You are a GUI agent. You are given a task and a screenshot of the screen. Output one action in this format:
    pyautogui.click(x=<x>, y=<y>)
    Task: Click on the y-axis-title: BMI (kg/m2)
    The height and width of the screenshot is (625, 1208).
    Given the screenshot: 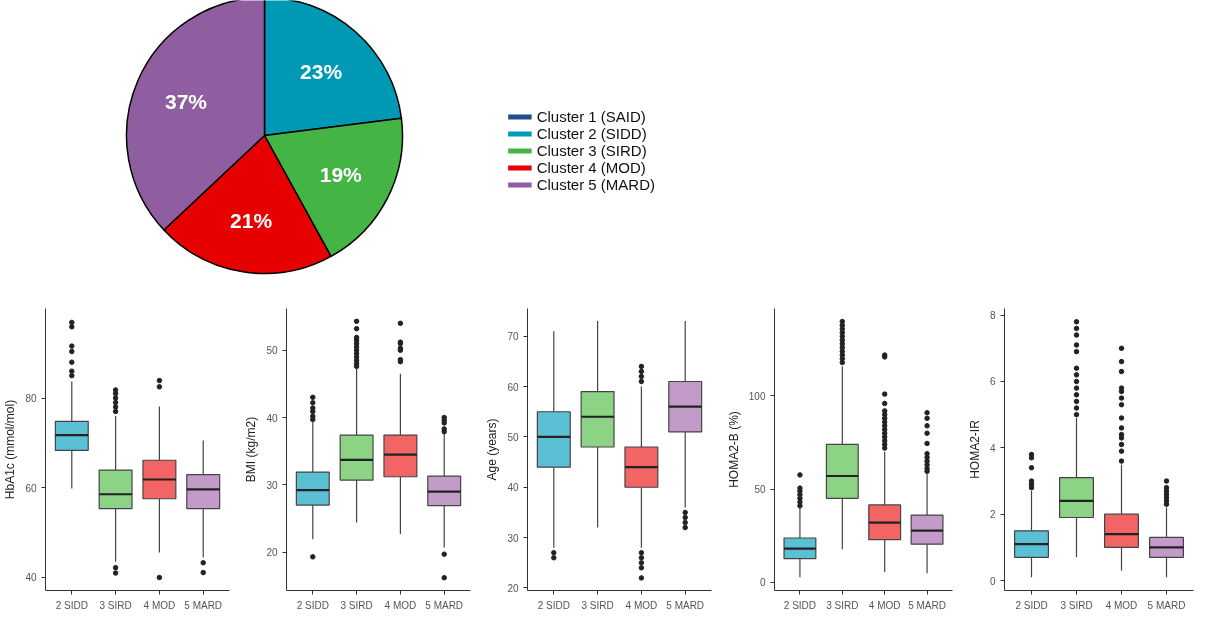 What is the action you would take?
    pyautogui.click(x=251, y=449)
    